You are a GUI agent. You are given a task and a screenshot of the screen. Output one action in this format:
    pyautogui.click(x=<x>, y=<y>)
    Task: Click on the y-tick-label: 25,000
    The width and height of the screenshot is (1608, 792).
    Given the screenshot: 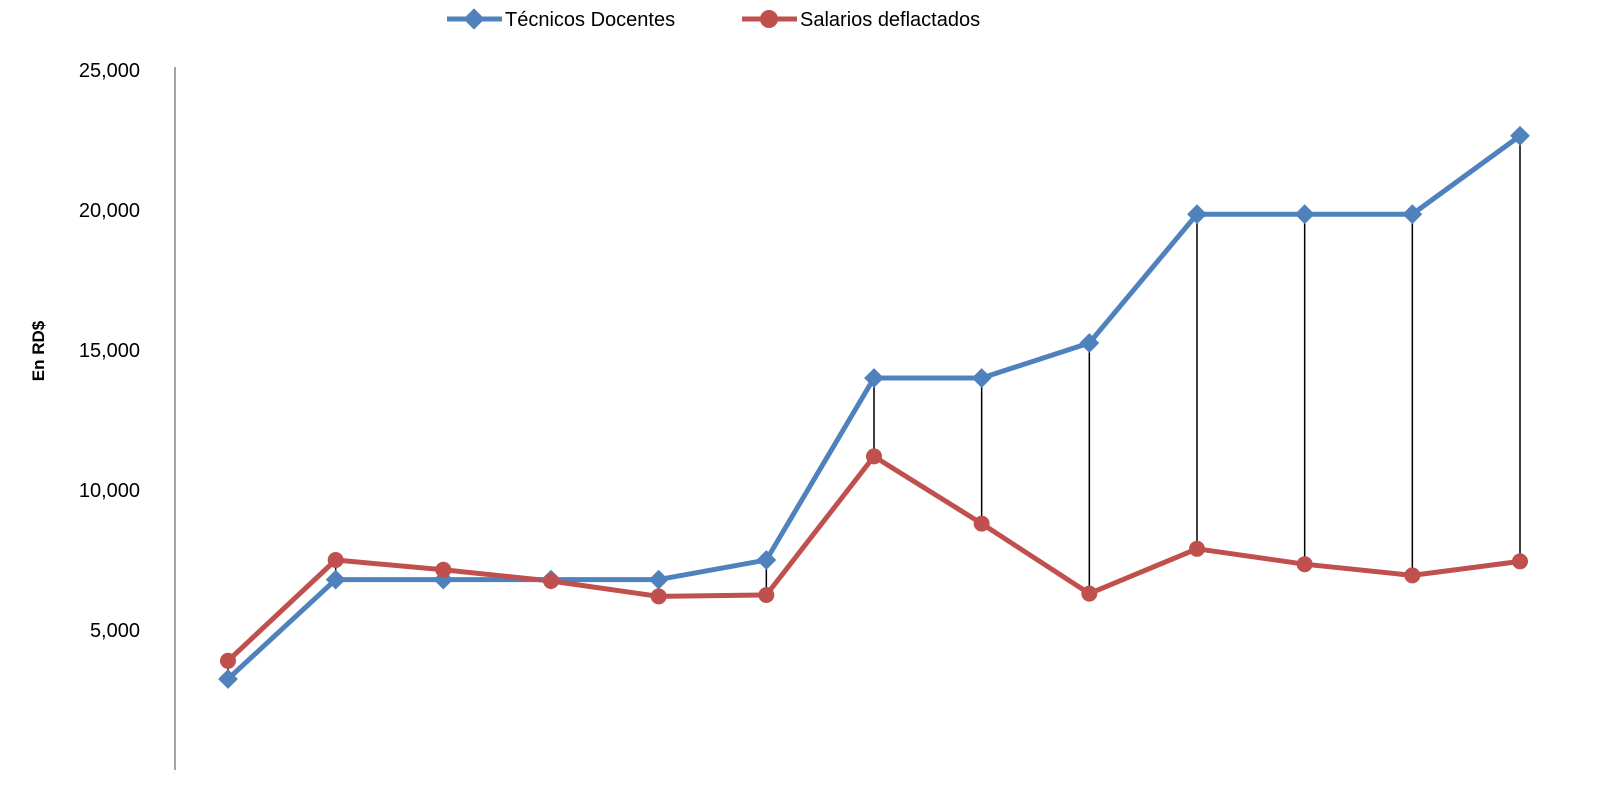 What is the action you would take?
    pyautogui.click(x=109, y=71)
    